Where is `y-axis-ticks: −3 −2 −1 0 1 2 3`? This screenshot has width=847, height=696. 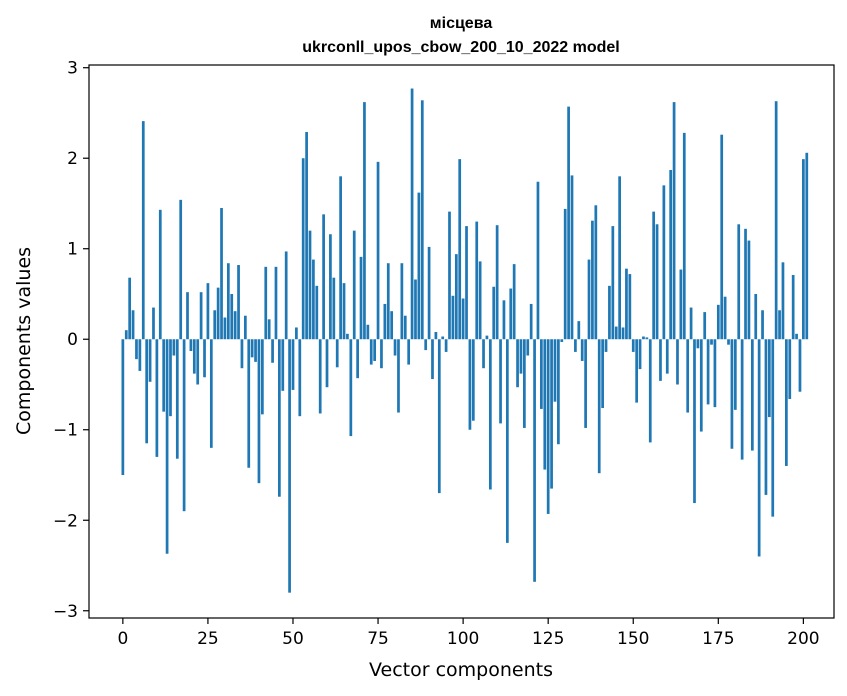 y-axis-ticks: −3 −2 −1 0 1 2 3 is located at coordinates (71, 340).